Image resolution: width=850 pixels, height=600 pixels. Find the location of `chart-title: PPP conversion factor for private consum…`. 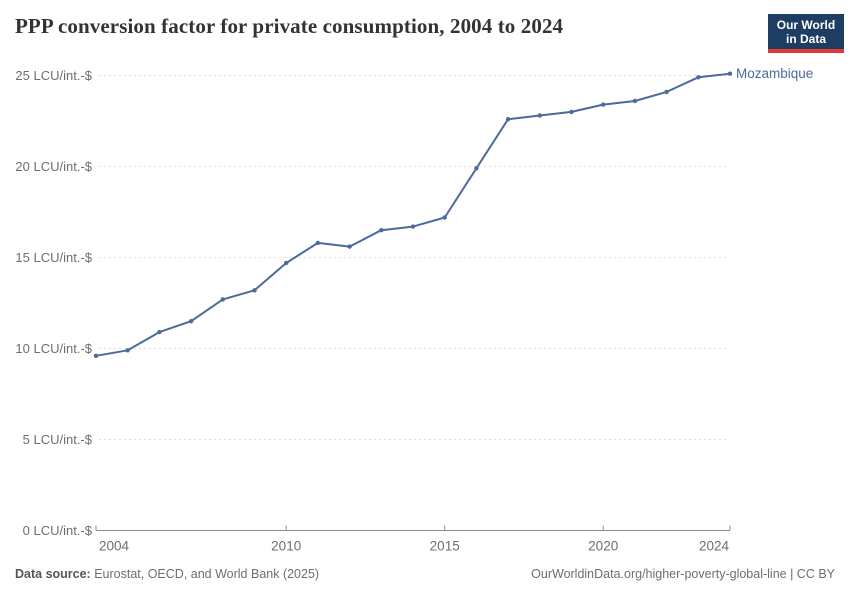

chart-title: PPP conversion factor for private consum… is located at coordinates (289, 26).